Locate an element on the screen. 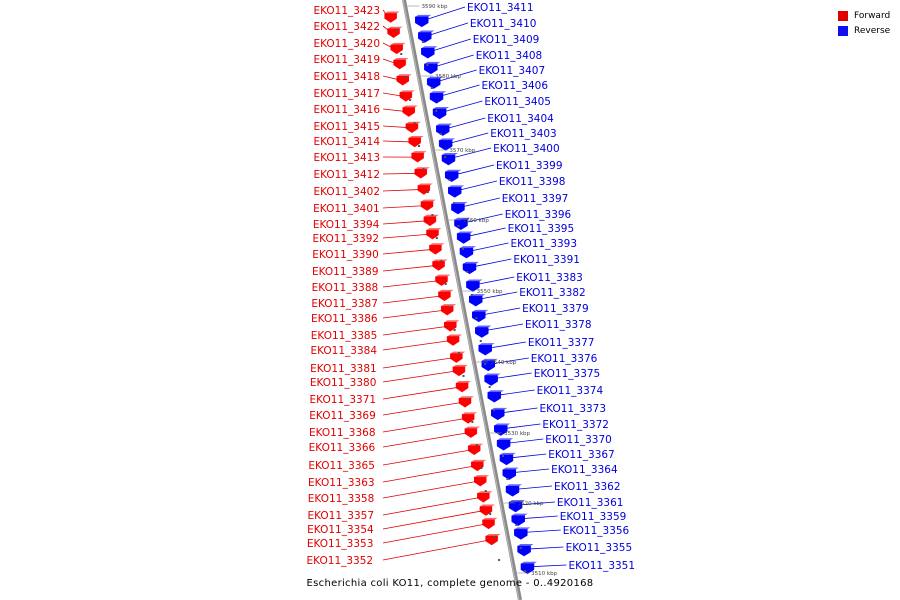  reverse-gene-label: EKO11_3372 is located at coordinates (575, 425).